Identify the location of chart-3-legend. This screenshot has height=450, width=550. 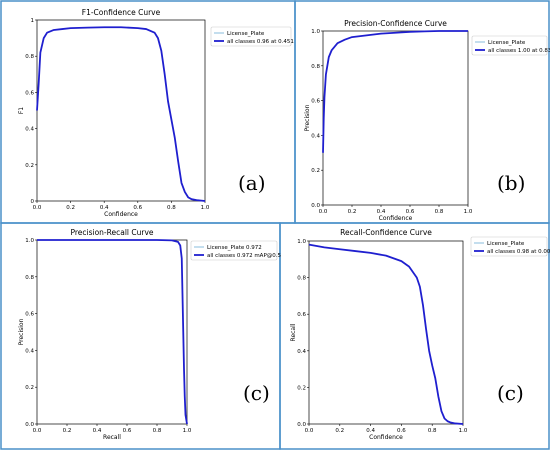
(234, 250).